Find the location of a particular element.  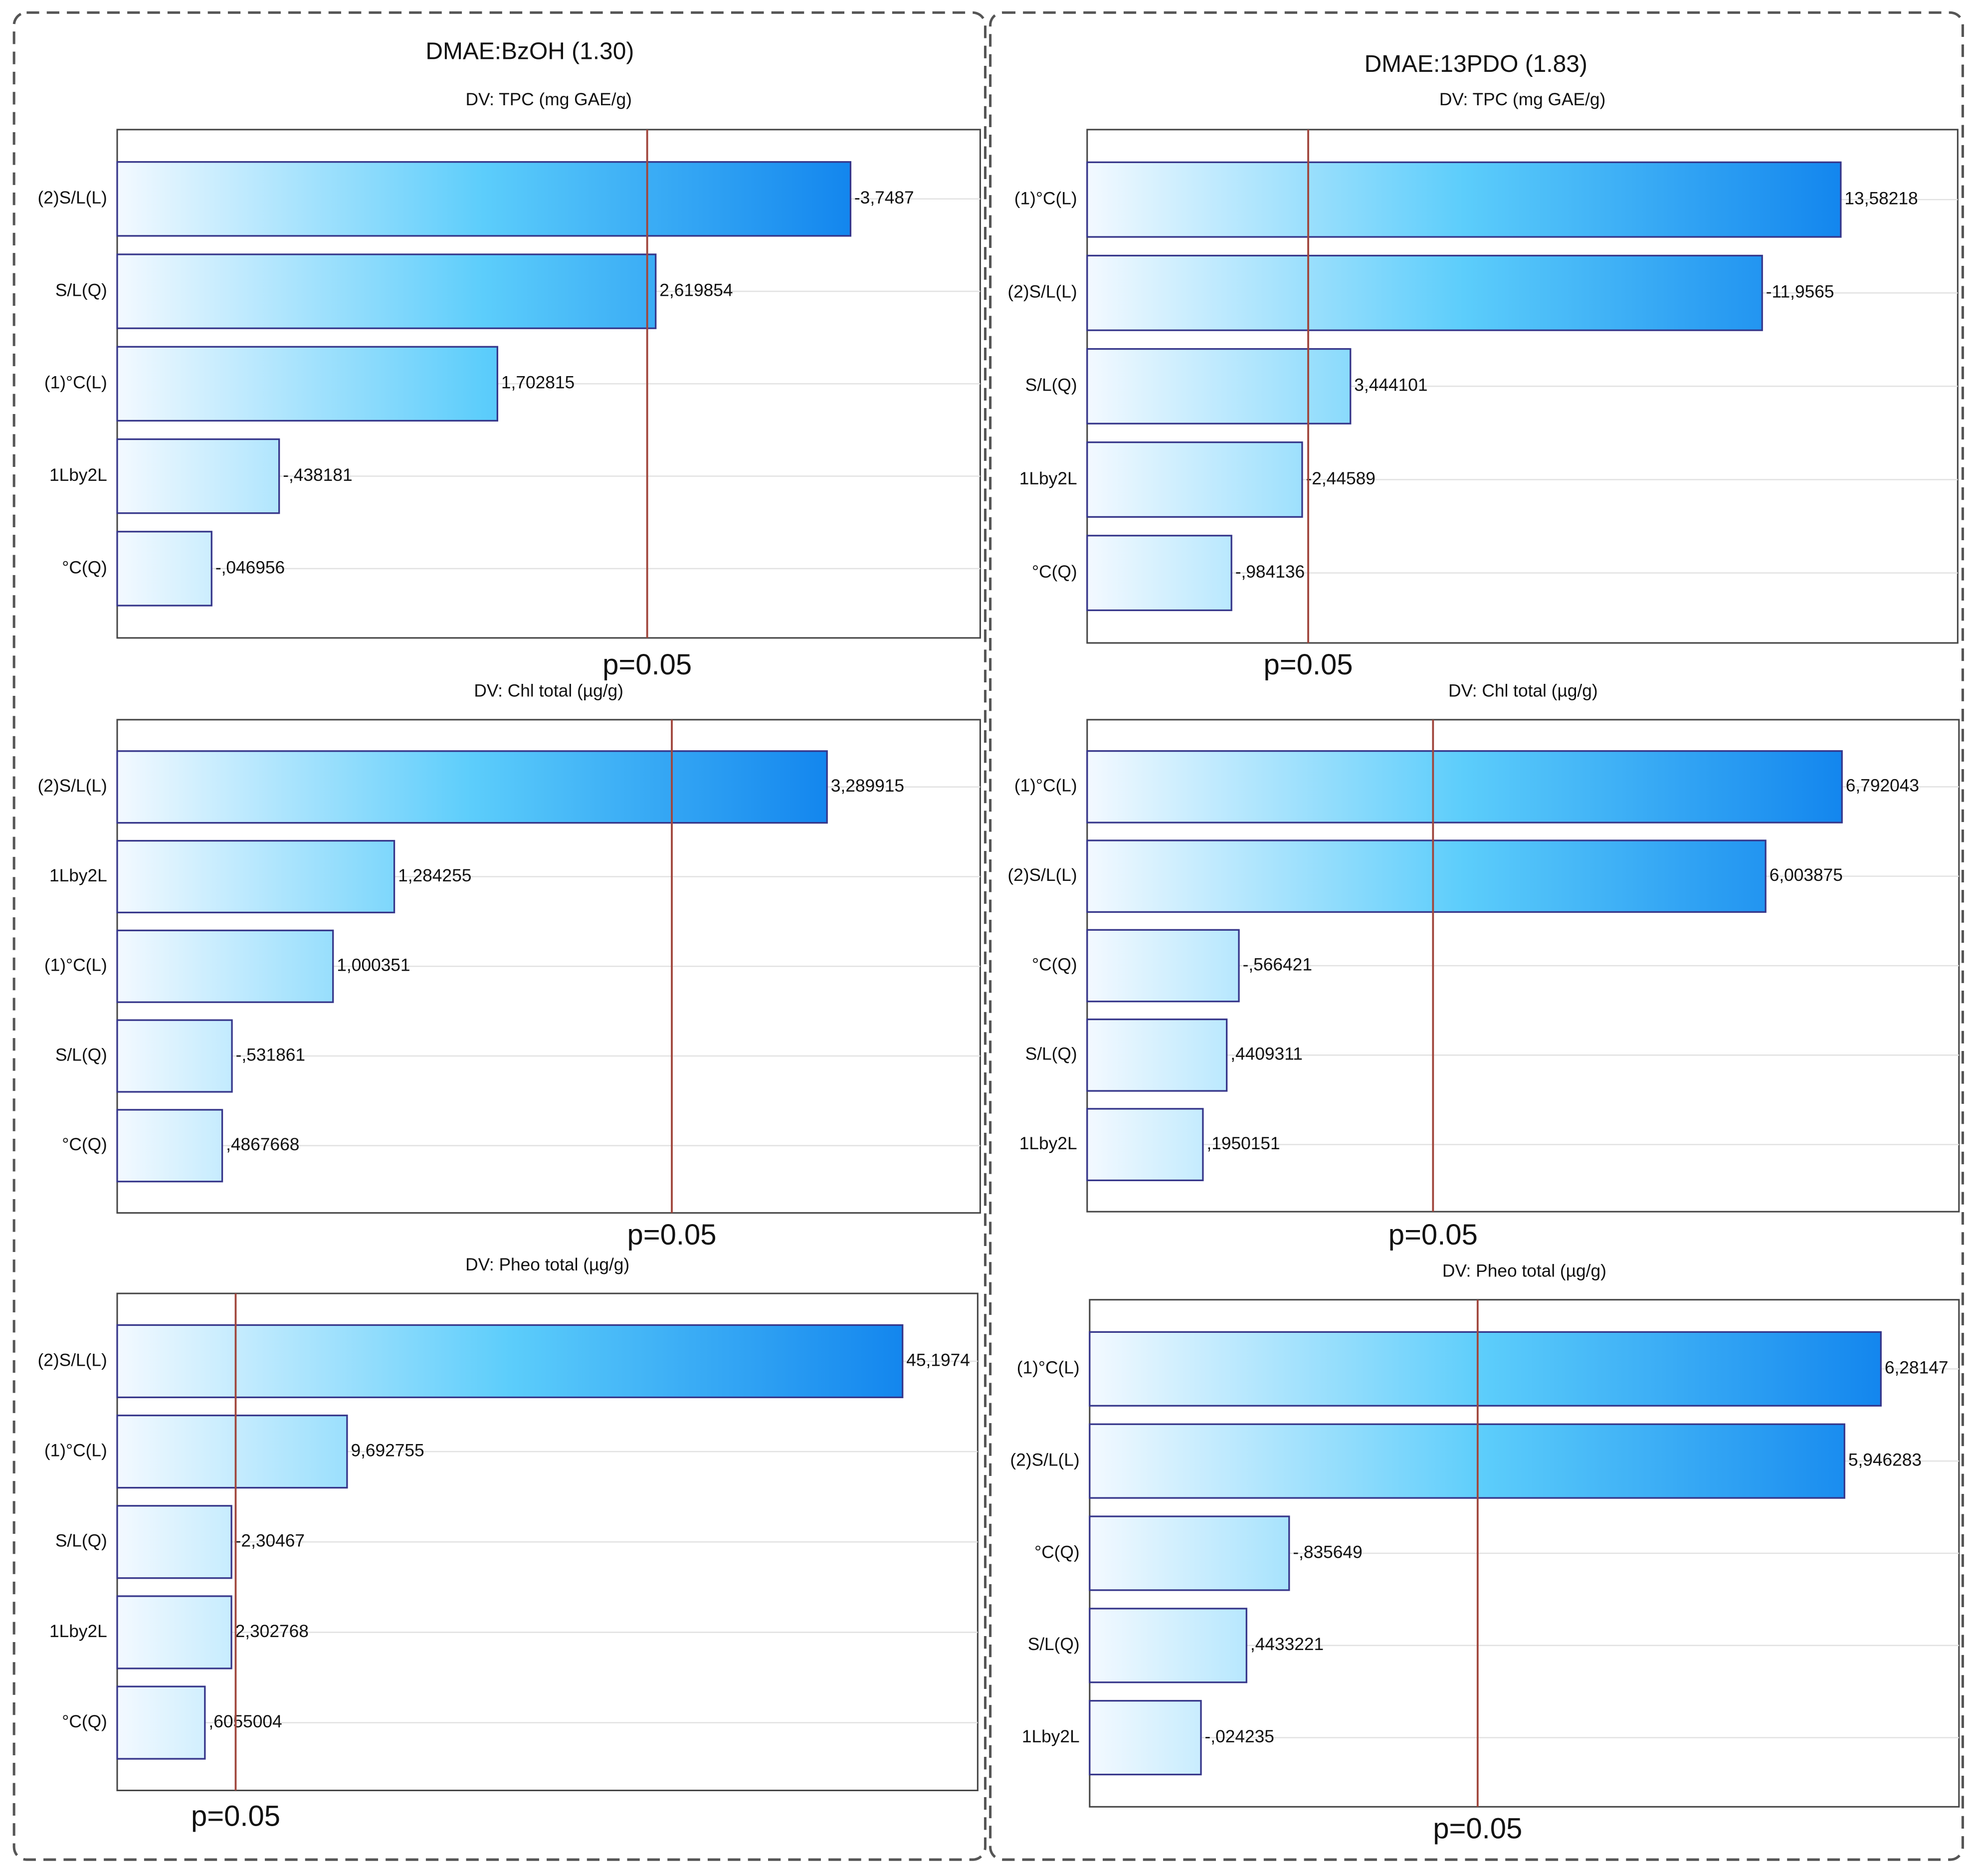

value-label: 3,444101 is located at coordinates (1390, 385).